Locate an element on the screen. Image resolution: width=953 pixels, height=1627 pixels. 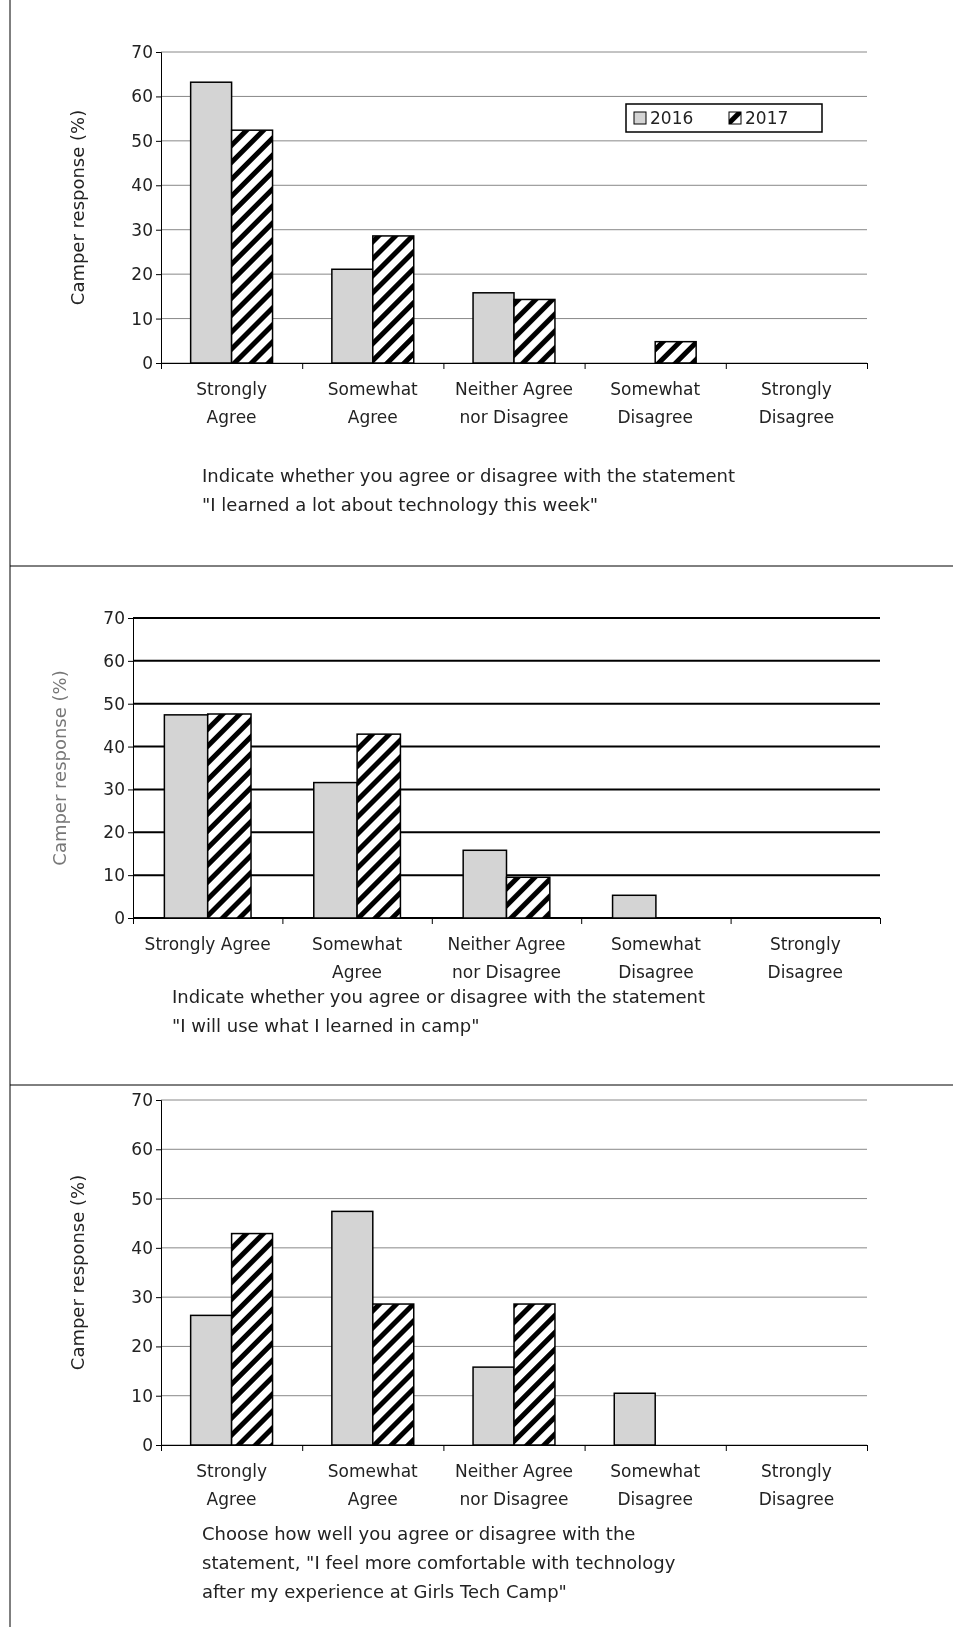
legend-label: 2016 is located at coordinates (672, 118).